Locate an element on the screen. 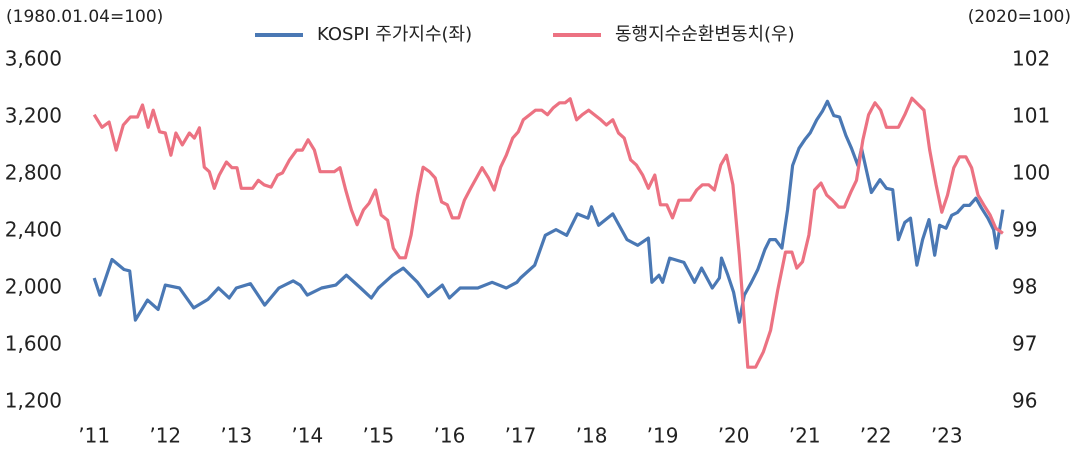 The image size is (1077, 452). x-tick-label: ’11 is located at coordinates (94, 436).